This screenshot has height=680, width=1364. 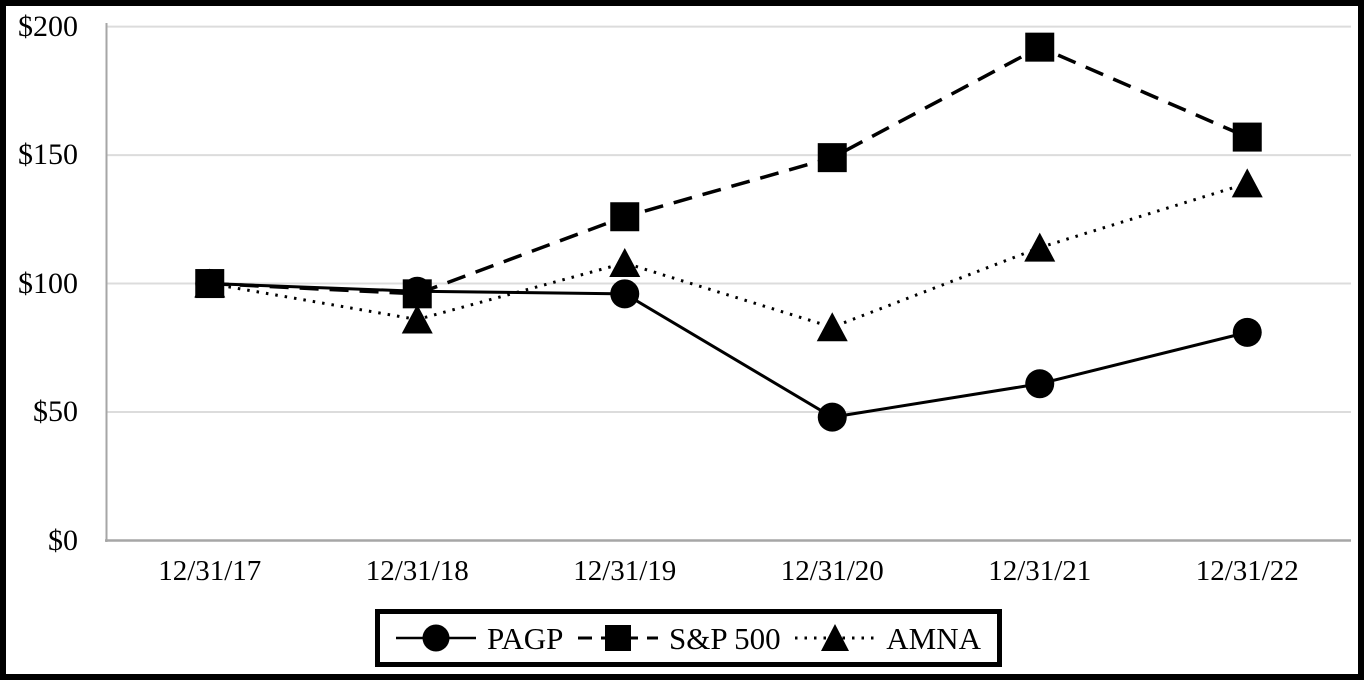 What do you see at coordinates (436, 638) in the screenshot?
I see `solid-line-circle-marker-icon` at bounding box center [436, 638].